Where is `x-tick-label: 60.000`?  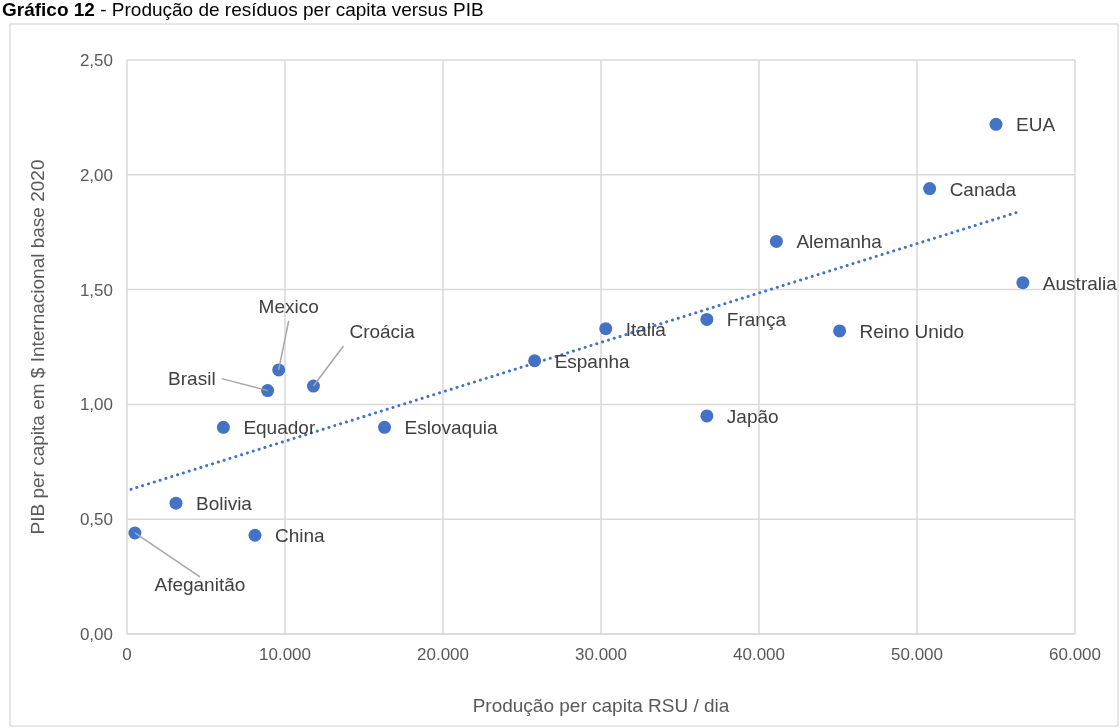
x-tick-label: 60.000 is located at coordinates (1075, 654).